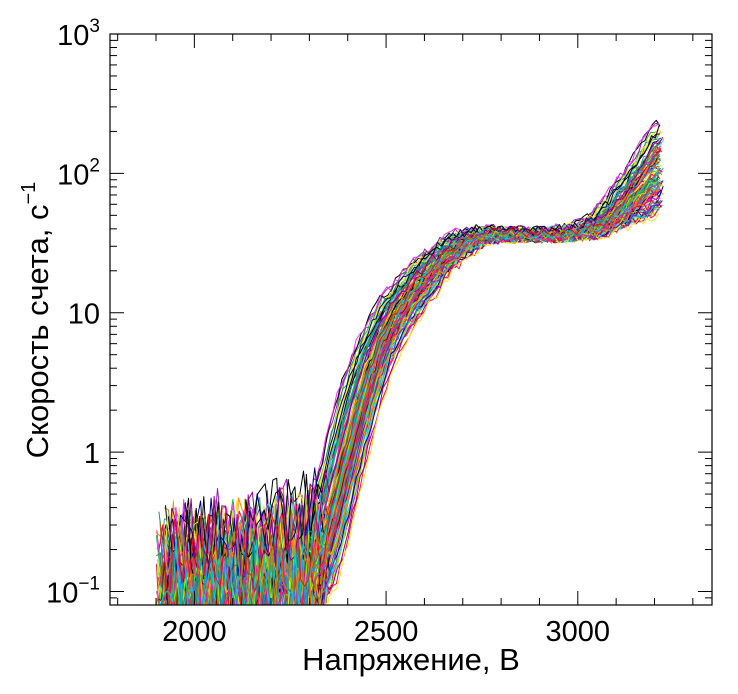 Image resolution: width=738 pixels, height=694 pixels. What do you see at coordinates (78, 34) in the screenshot?
I see `y-tick-label: 10³` at bounding box center [78, 34].